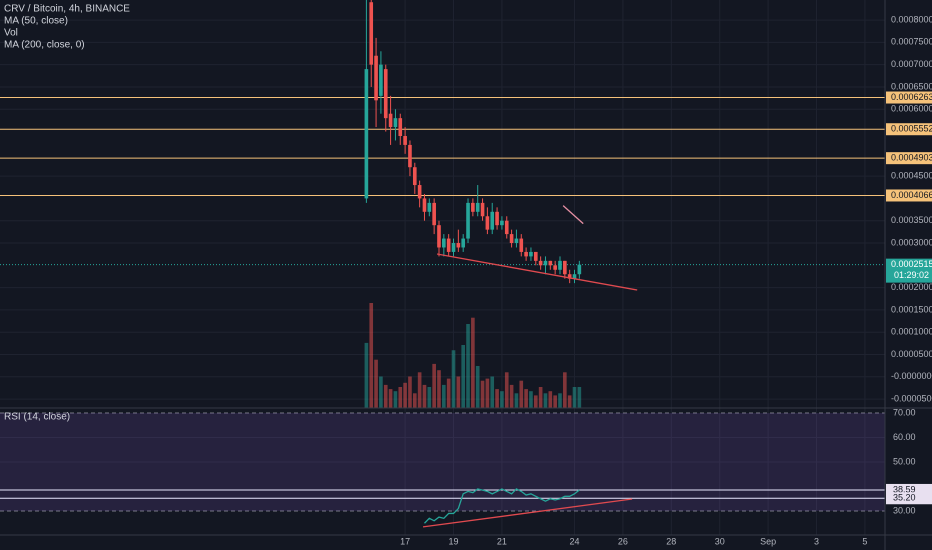 The width and height of the screenshot is (932, 550). Describe the element at coordinates (911, 398) in the screenshot. I see `y-tick-label: -0.0000500` at that location.